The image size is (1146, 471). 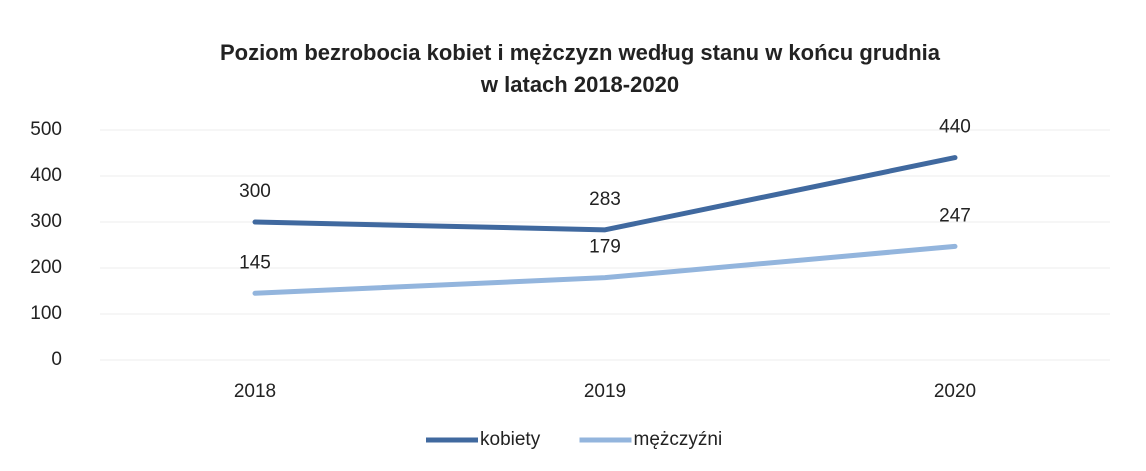 What do you see at coordinates (46, 313) in the screenshot?
I see `y-tick-label: 100` at bounding box center [46, 313].